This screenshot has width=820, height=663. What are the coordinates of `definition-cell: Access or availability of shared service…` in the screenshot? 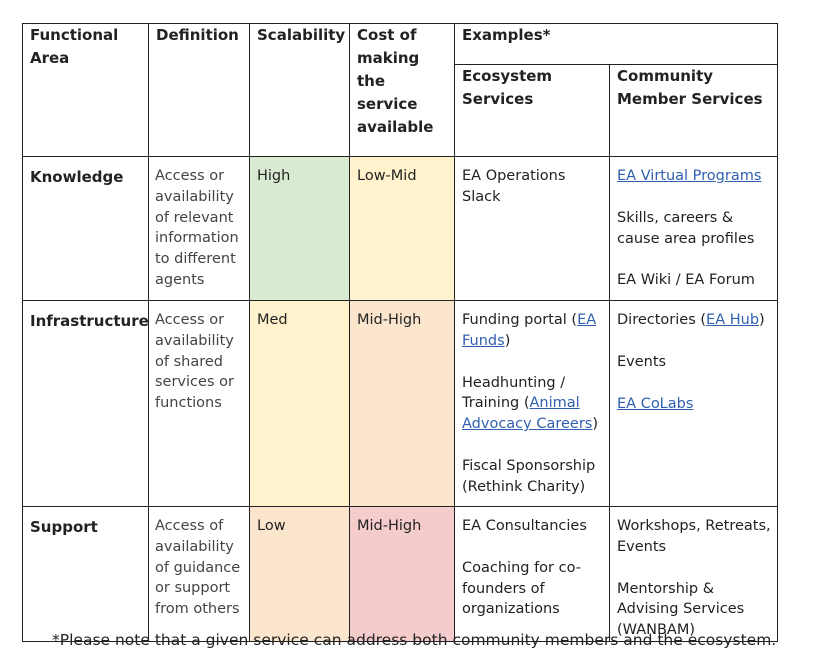 It's located at (199, 403).